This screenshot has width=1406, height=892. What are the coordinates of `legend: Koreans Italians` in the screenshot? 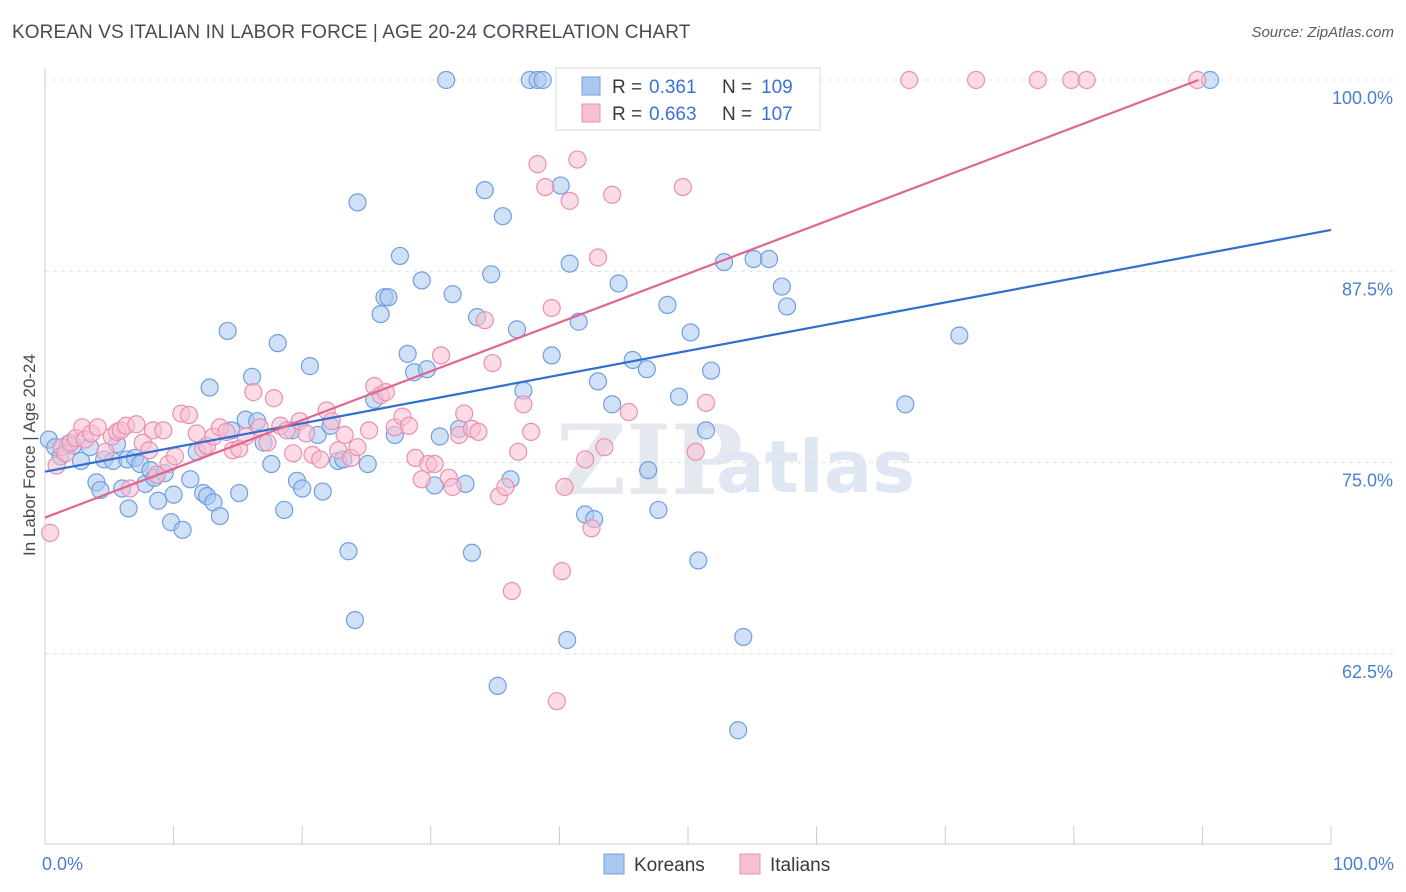 It's located at (716, 864).